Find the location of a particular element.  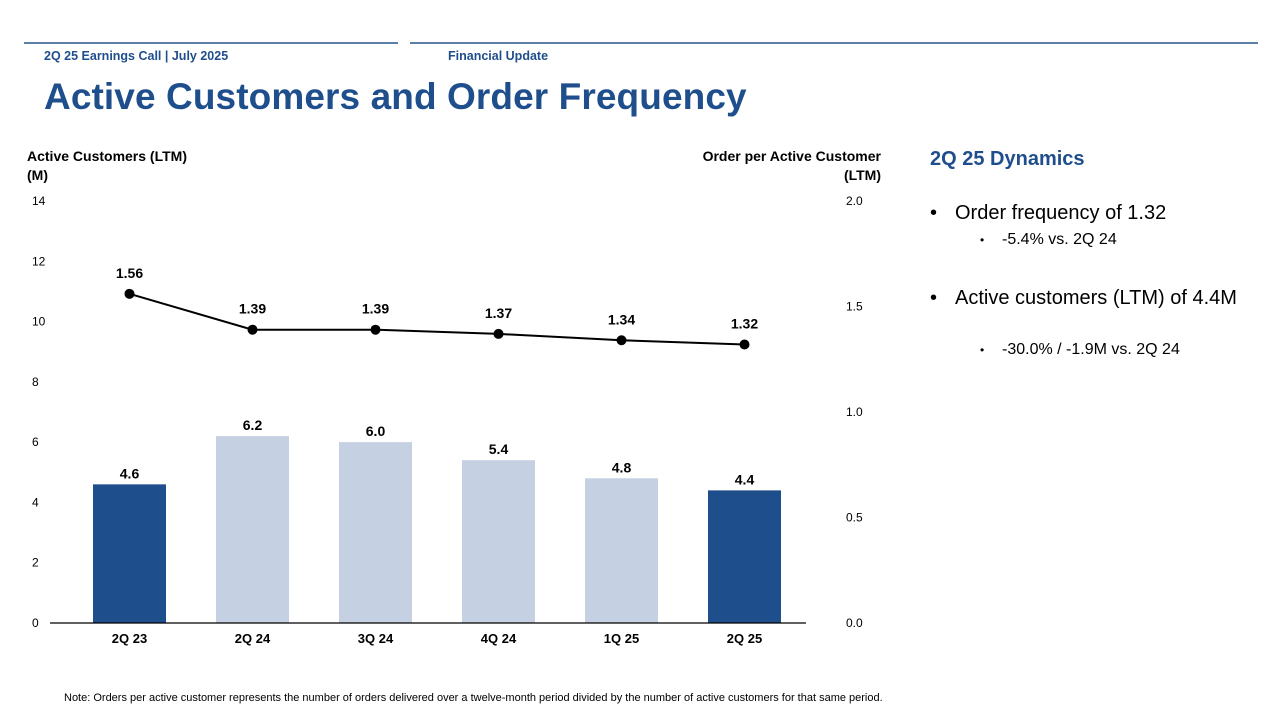

bar-value-label: 6.2 is located at coordinates (253, 425).